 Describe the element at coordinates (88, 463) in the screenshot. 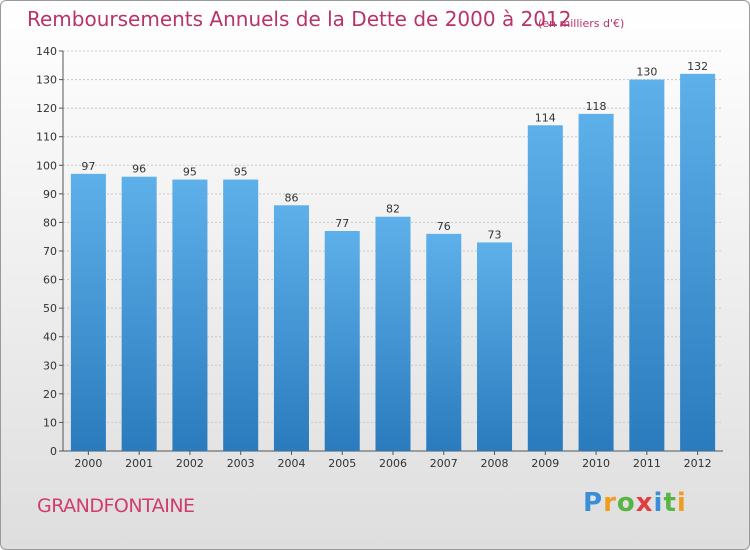

I see `x-tick-label: 2000` at that location.